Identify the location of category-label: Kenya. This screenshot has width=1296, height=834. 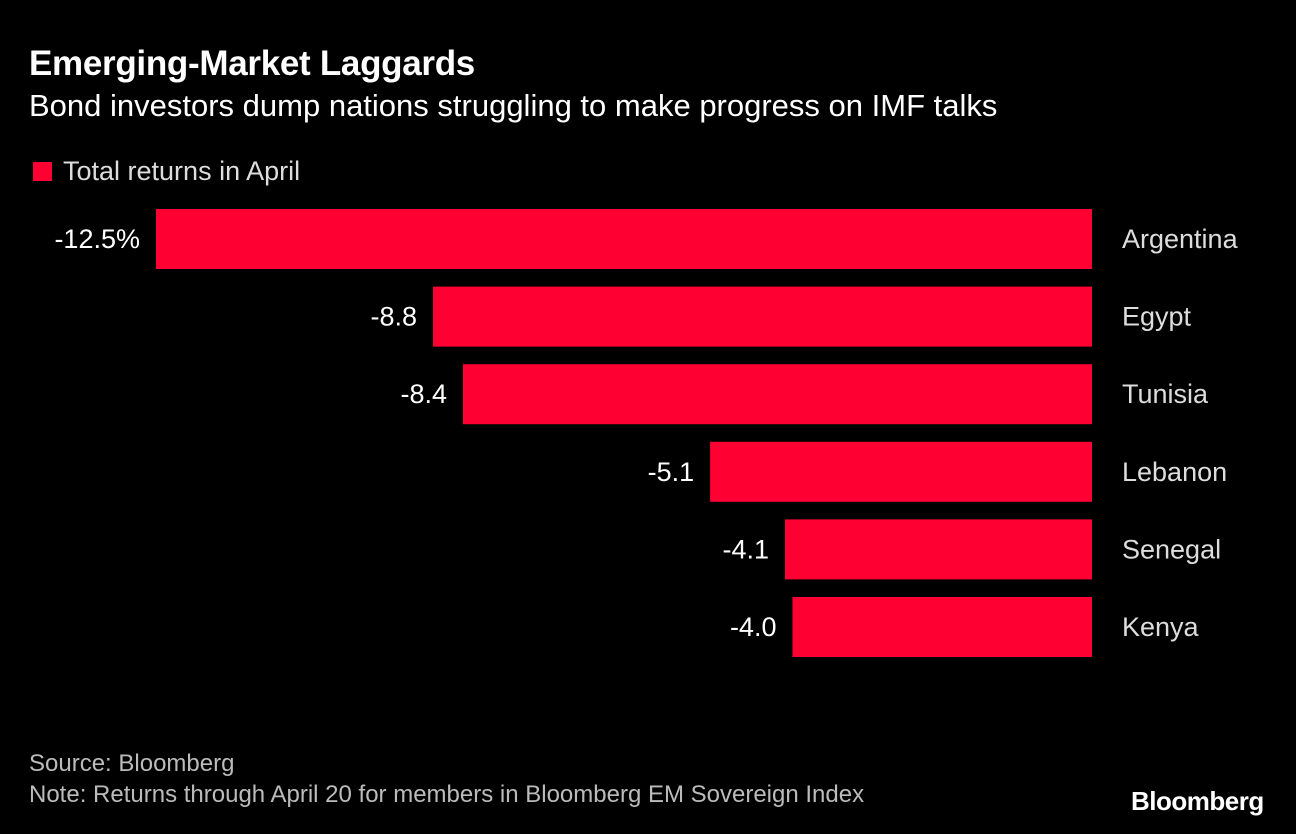
(1161, 627).